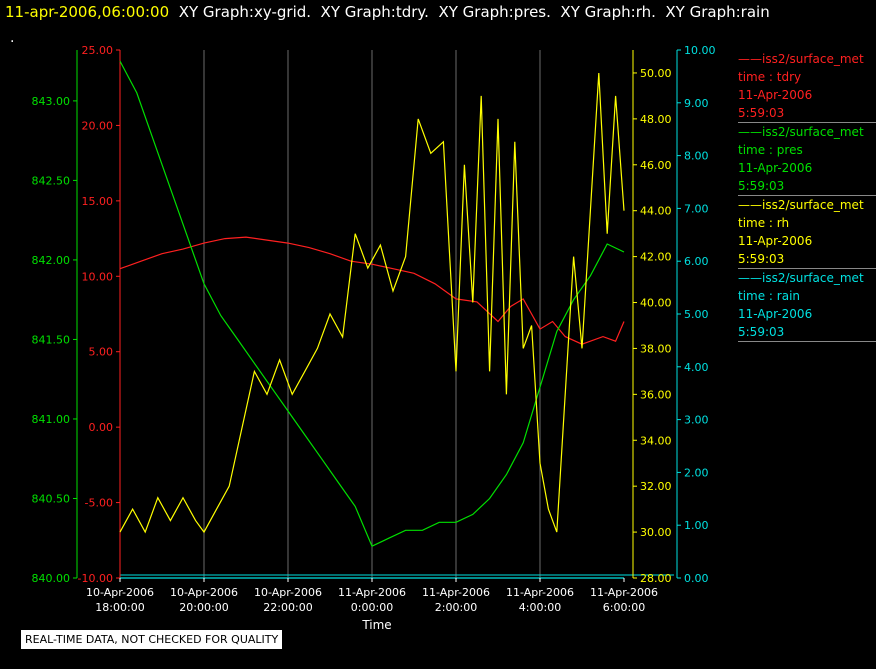 Image resolution: width=876 pixels, height=669 pixels. I want to click on pres-tick-label: 841.50, so click(51, 339).